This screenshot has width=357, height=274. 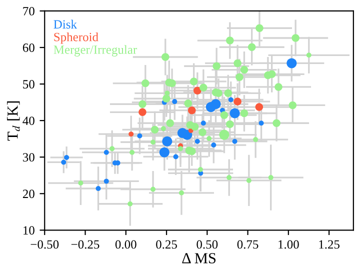 I want to click on x-tick-label: 0.00, so click(x=125, y=244).